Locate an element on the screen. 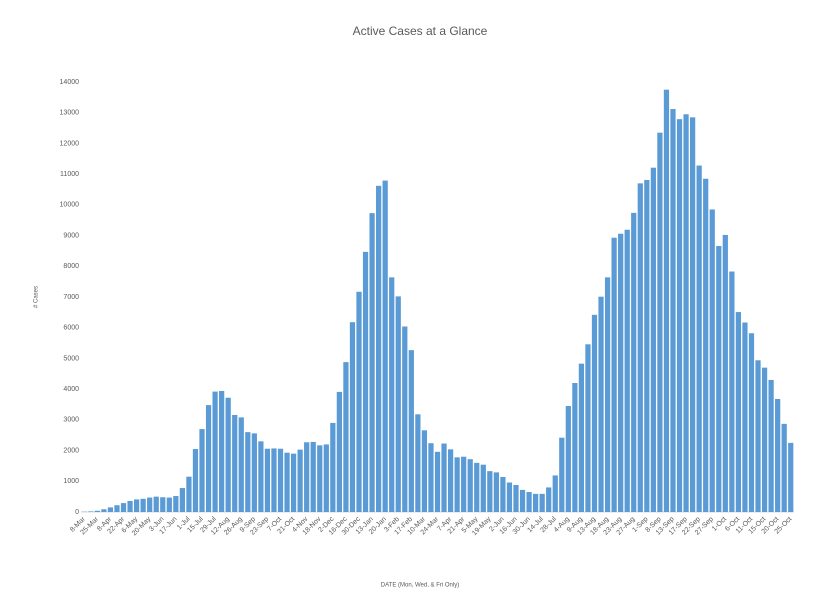 The image size is (840, 611). y-tick-label: 3000 is located at coordinates (71, 420).